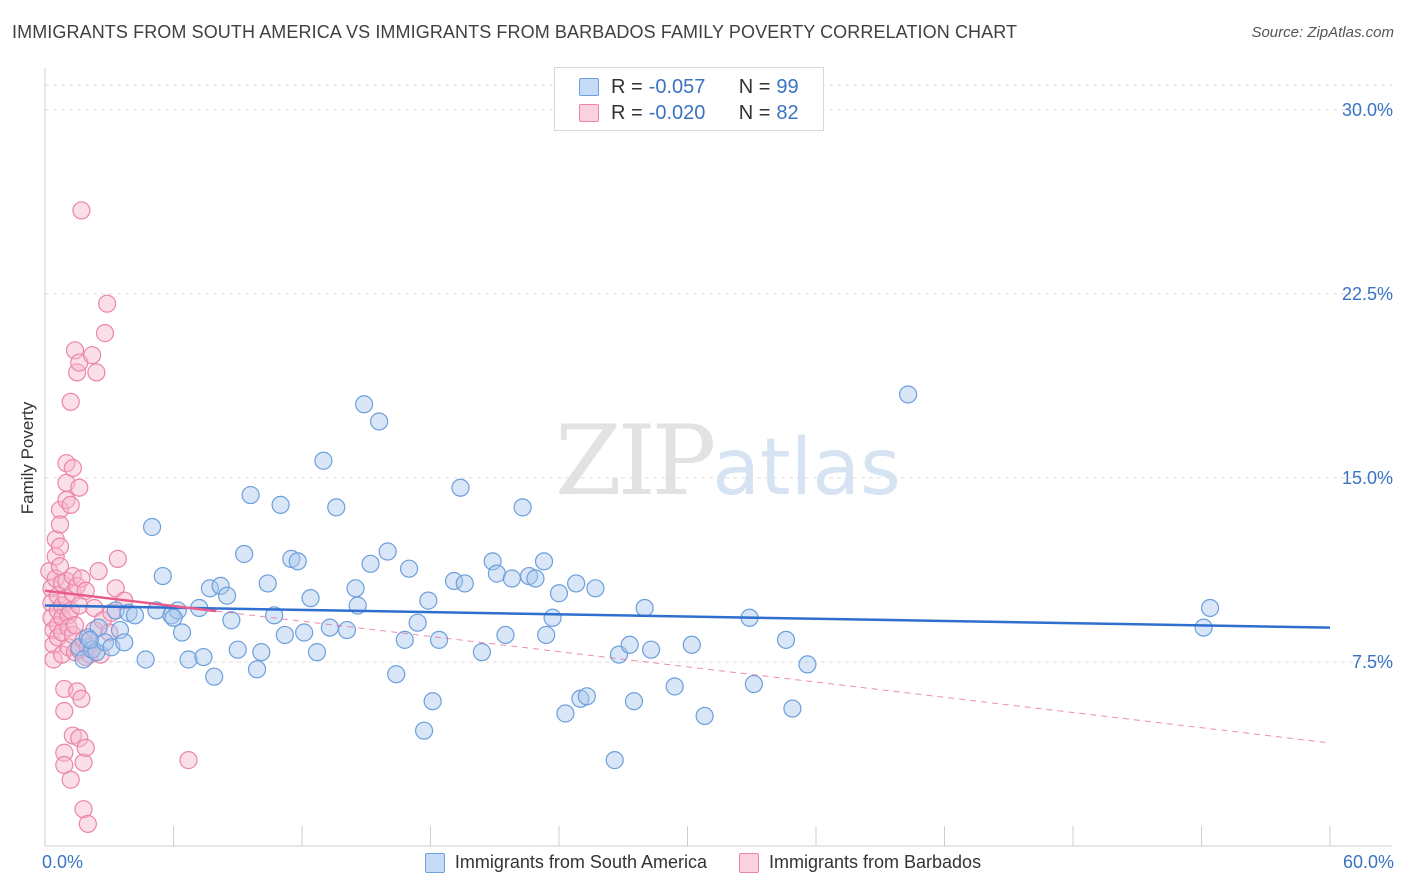 The image size is (1406, 892). What do you see at coordinates (1367, 478) in the screenshot?
I see `y-tick-label: 15.0%` at bounding box center [1367, 478].